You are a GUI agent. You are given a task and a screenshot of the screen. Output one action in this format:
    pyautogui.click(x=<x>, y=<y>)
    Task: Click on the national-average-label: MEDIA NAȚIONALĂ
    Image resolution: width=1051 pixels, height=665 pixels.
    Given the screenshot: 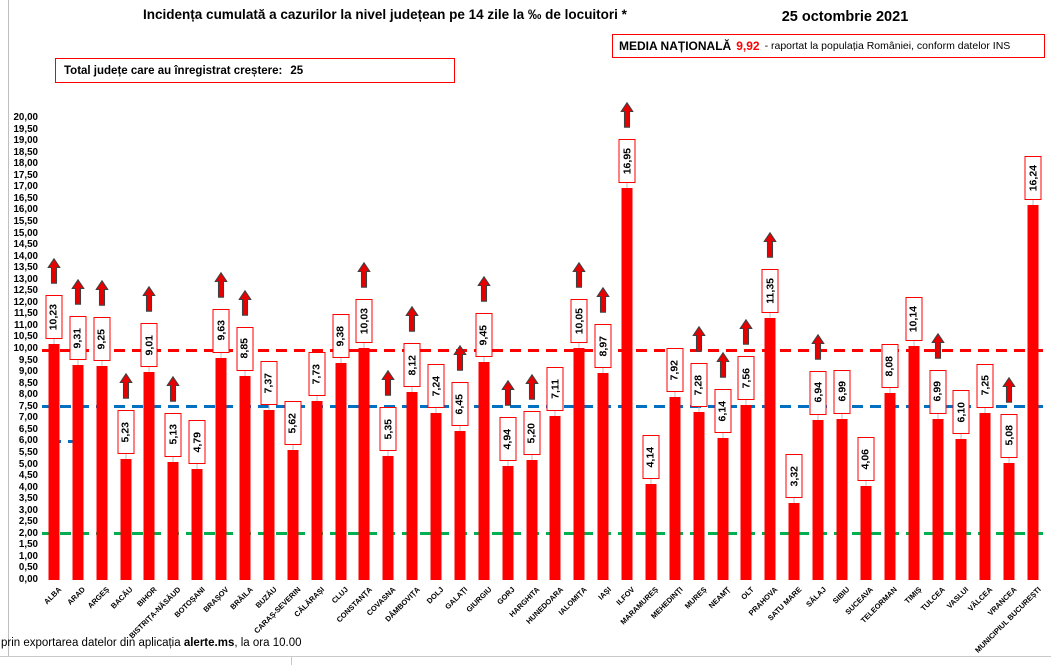 What is the action you would take?
    pyautogui.click(x=675, y=46)
    